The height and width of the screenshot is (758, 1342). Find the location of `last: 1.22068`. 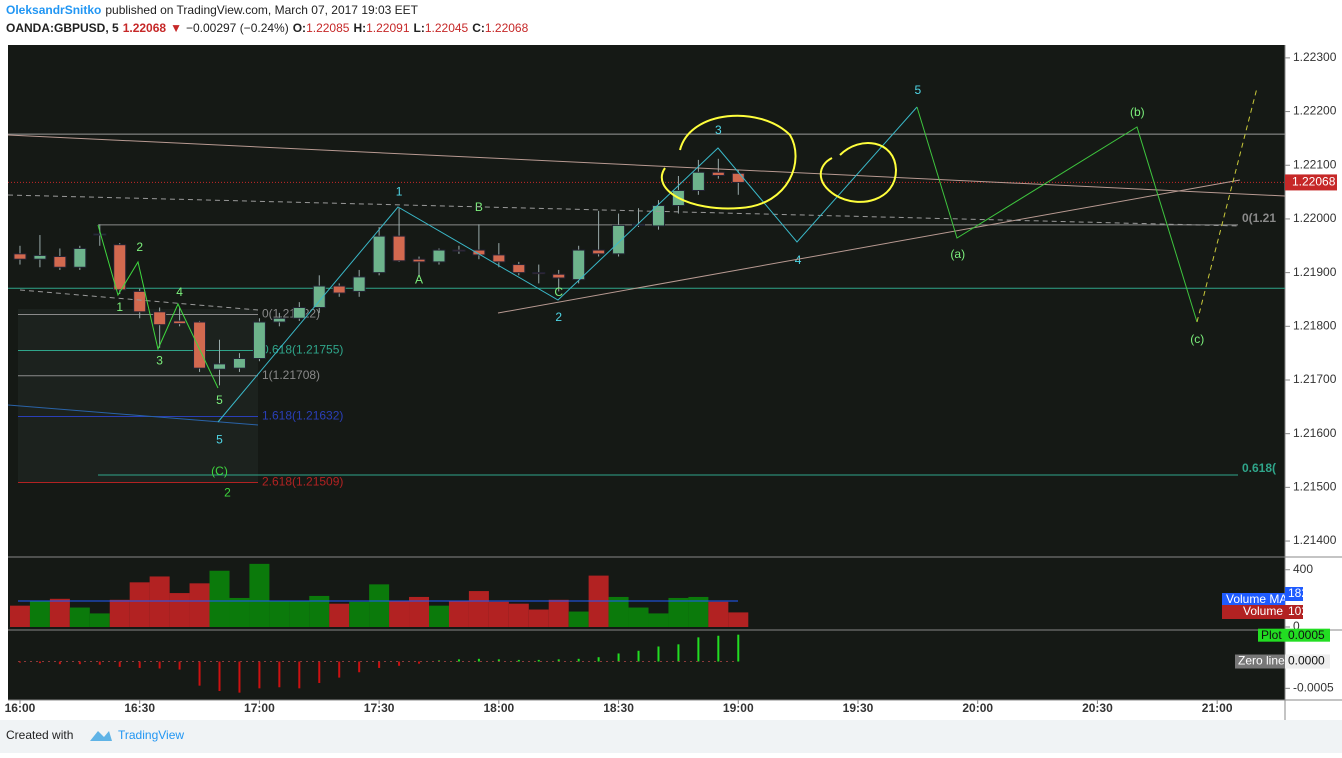

last: 1.22068 is located at coordinates (145, 28).